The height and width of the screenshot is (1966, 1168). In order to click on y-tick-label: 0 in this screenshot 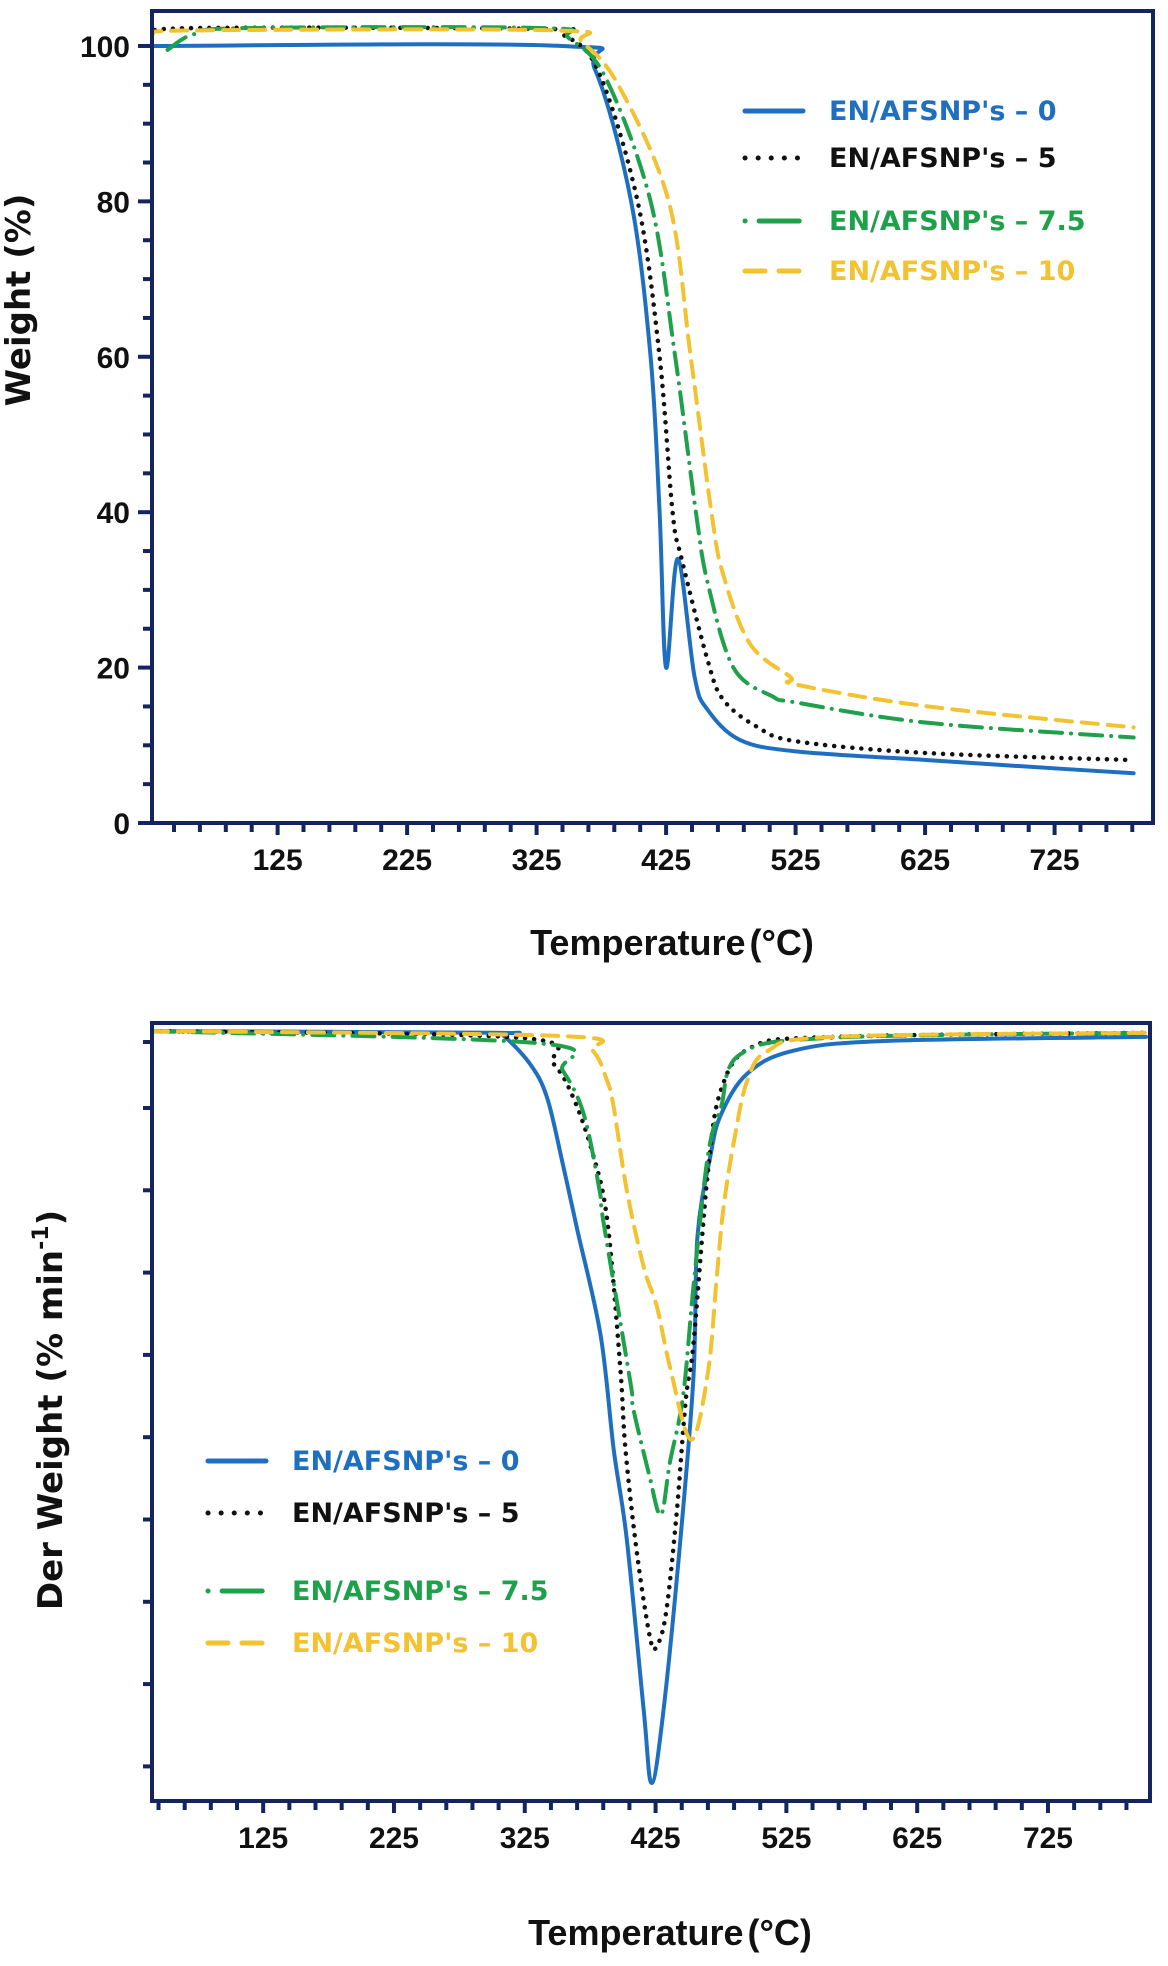, I will do `click(121, 824)`.